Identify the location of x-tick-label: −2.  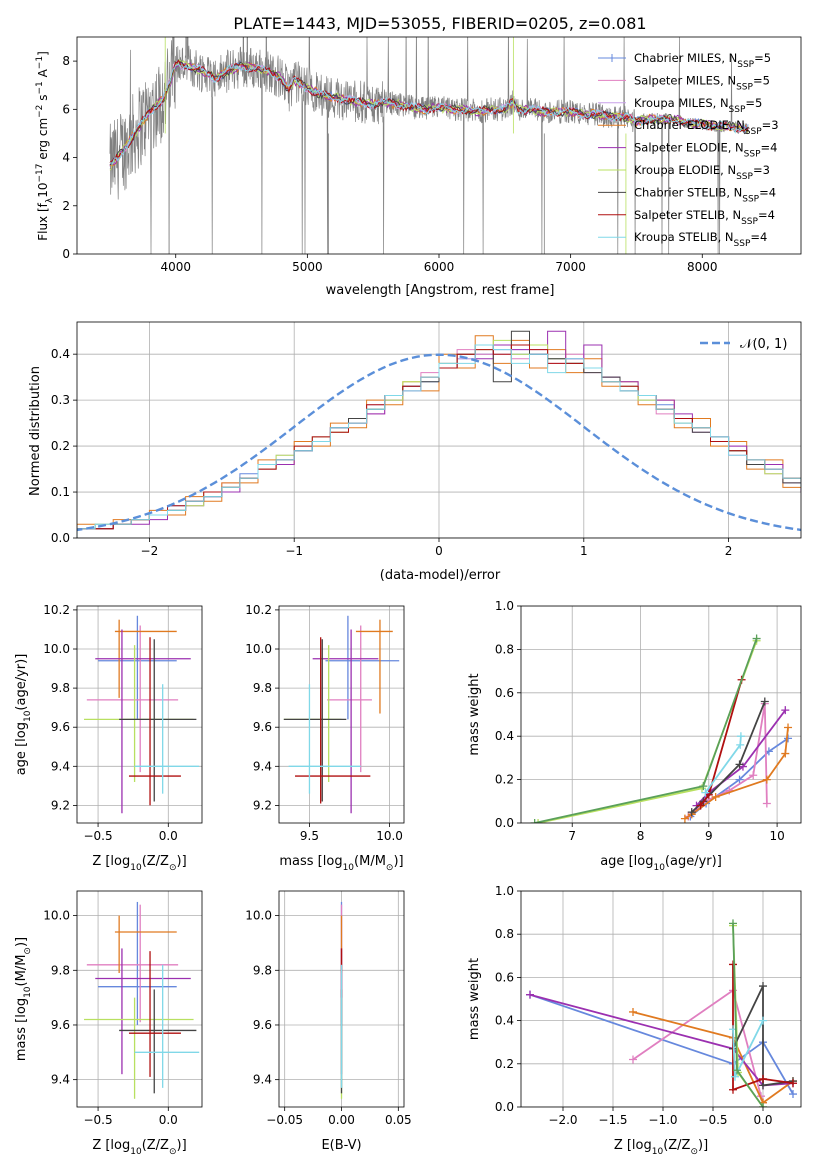
(150, 551).